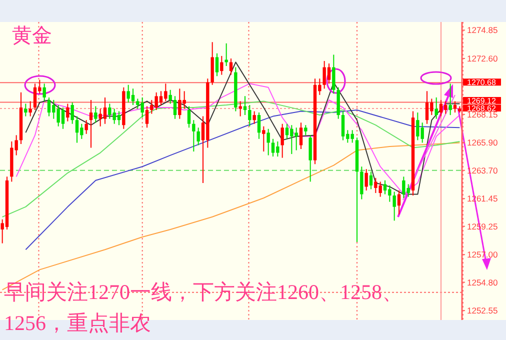  I want to click on ref-line-label: 1269.12, so click(481, 101).